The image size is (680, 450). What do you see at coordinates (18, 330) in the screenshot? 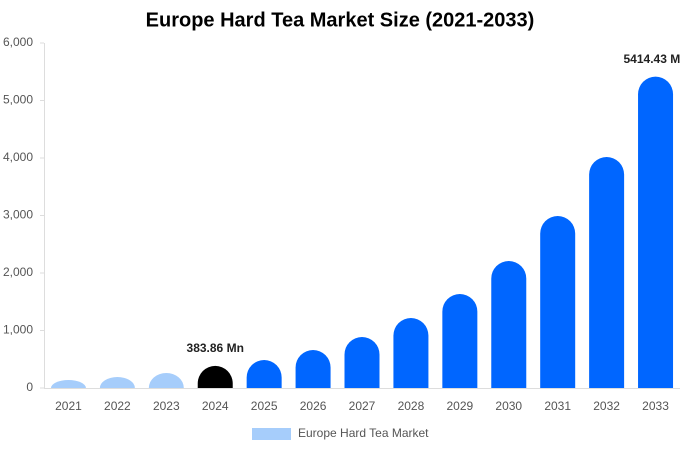
I see `y-tick-label: 1,000` at bounding box center [18, 330].